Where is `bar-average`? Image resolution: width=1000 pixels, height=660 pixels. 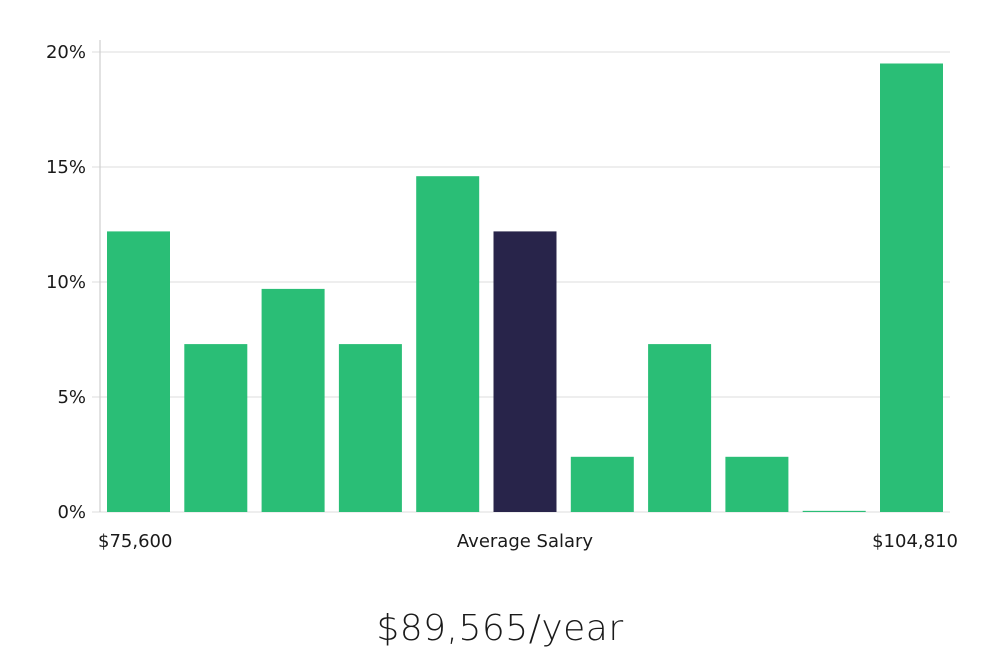 bar-average is located at coordinates (525, 371).